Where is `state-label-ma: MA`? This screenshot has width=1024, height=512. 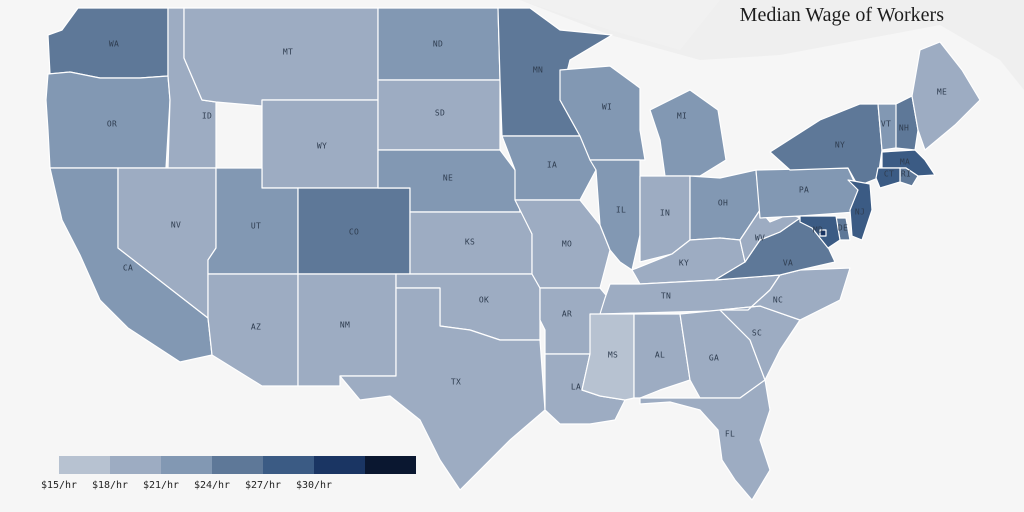 state-label-ma: MA is located at coordinates (905, 162).